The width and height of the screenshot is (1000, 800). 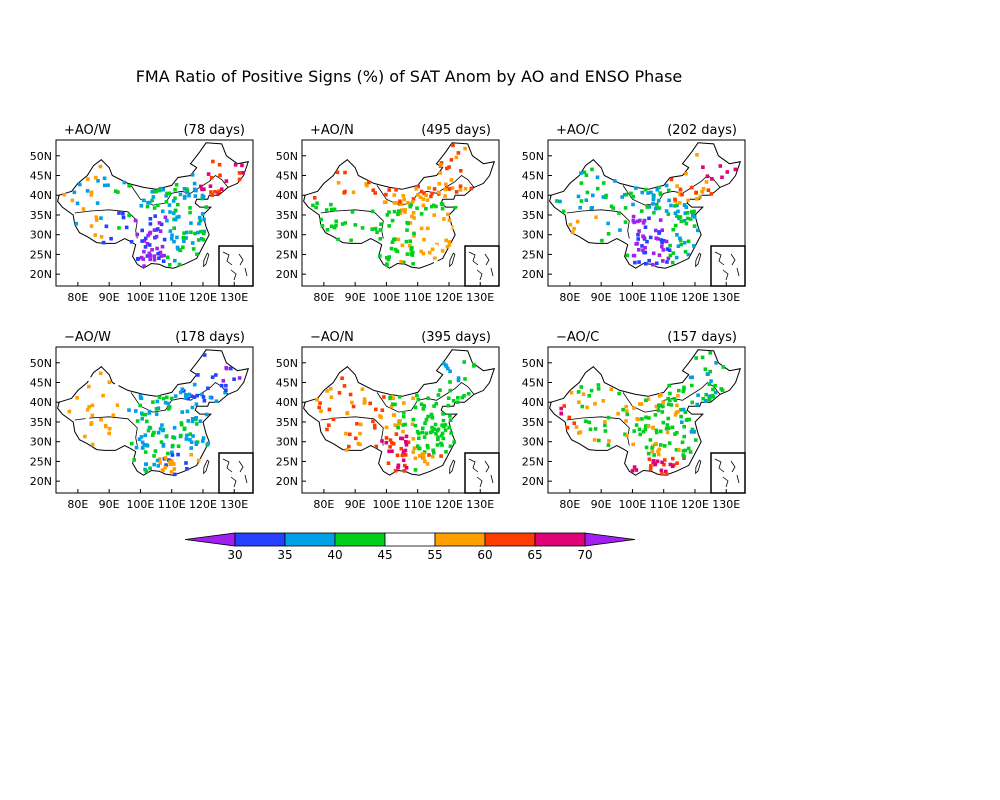 I want to click on lat-tick-label: 20N, so click(x=287, y=481).